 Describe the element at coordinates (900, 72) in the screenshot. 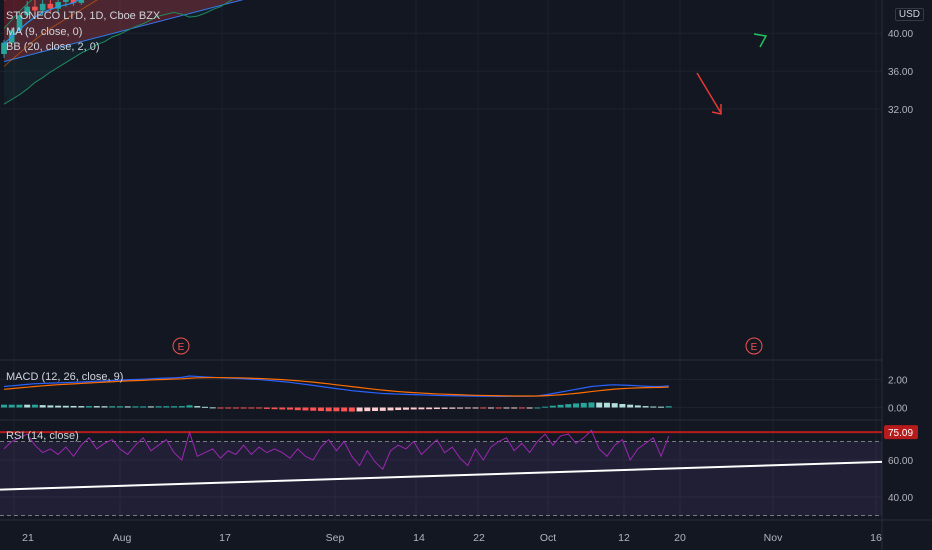

I see `price-tick-label: 36.00` at that location.